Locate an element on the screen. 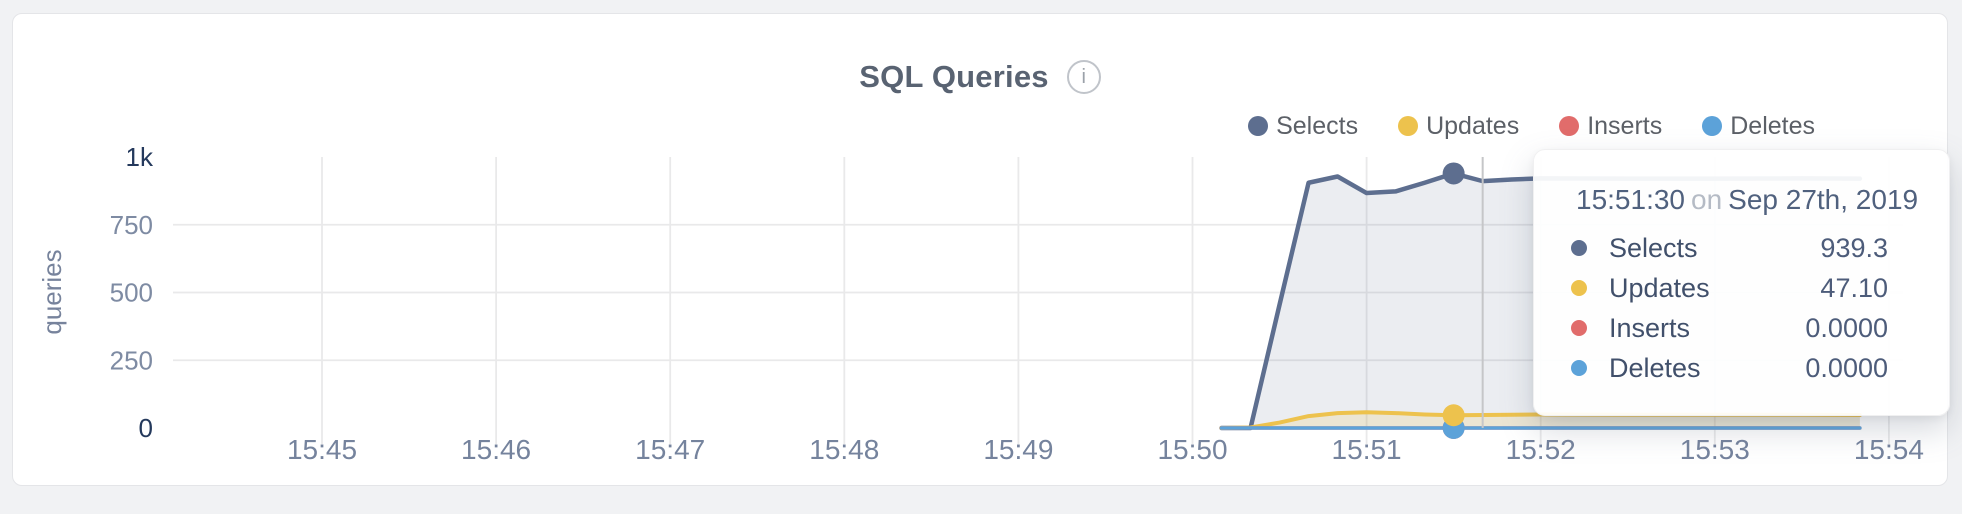 Image resolution: width=1962 pixels, height=514 pixels. tooltip-date: Sep 27th, 2019 is located at coordinates (1823, 199).